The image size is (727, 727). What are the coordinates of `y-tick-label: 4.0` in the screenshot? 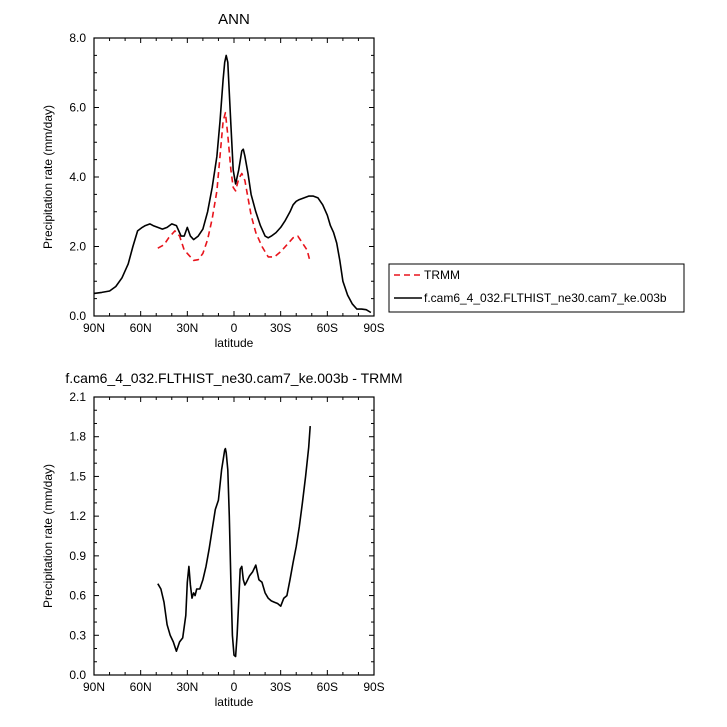 It's located at (77, 177).